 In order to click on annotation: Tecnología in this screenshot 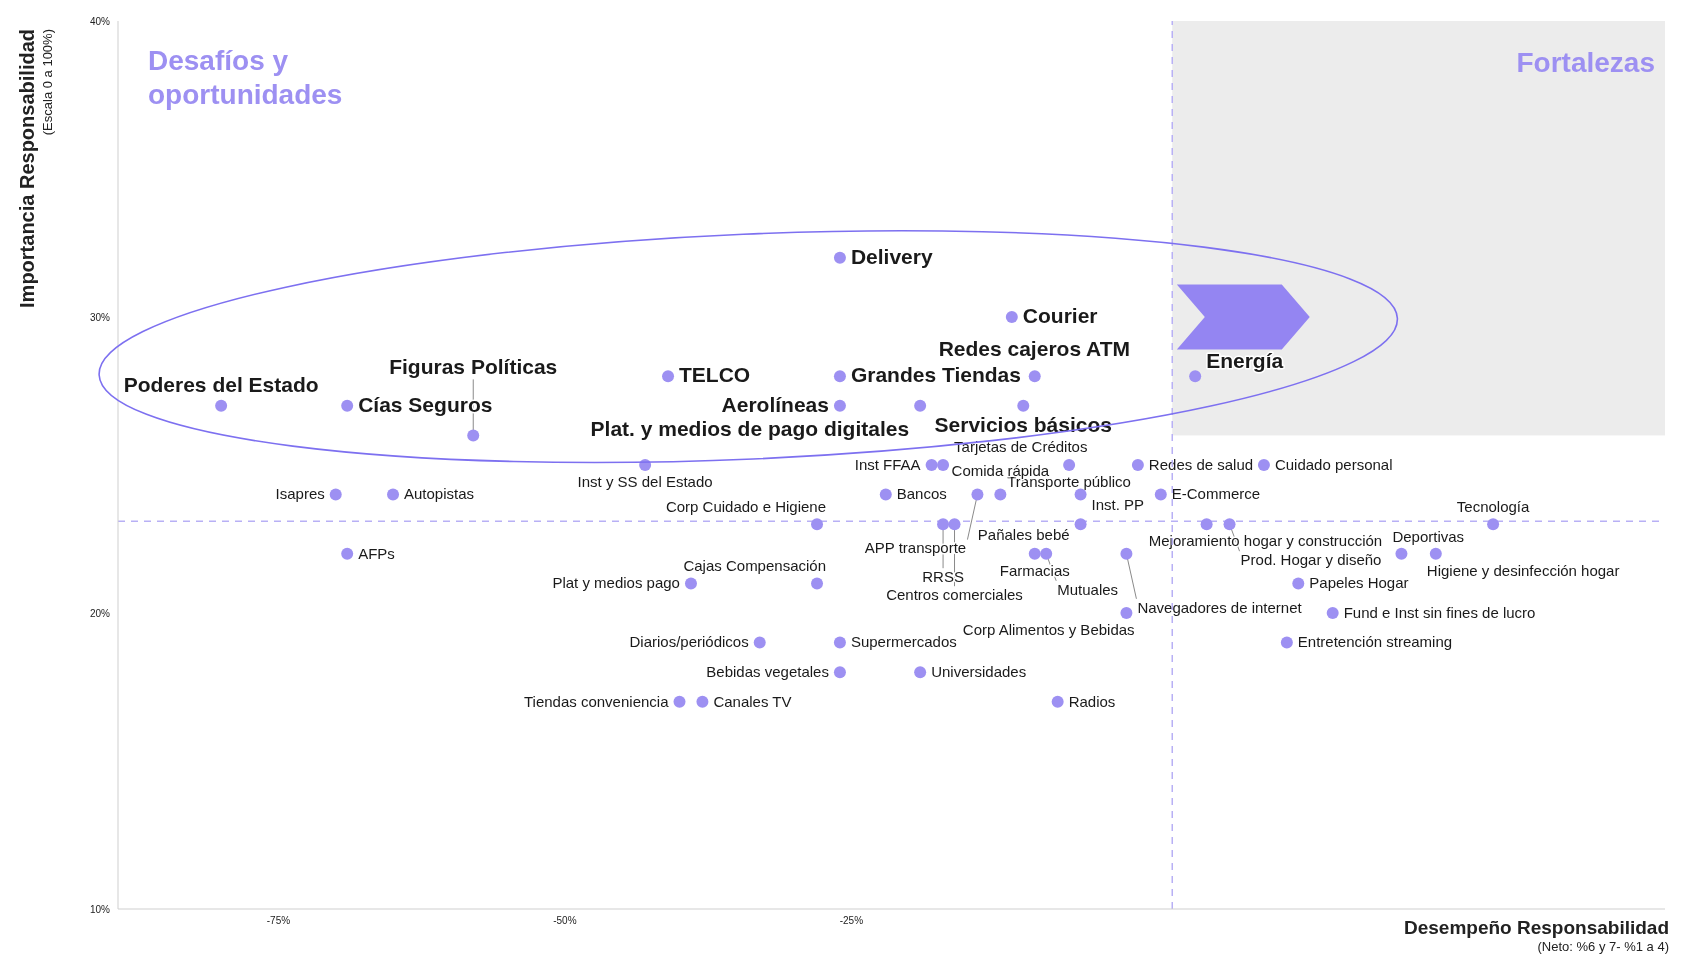, I will do `click(1493, 506)`.